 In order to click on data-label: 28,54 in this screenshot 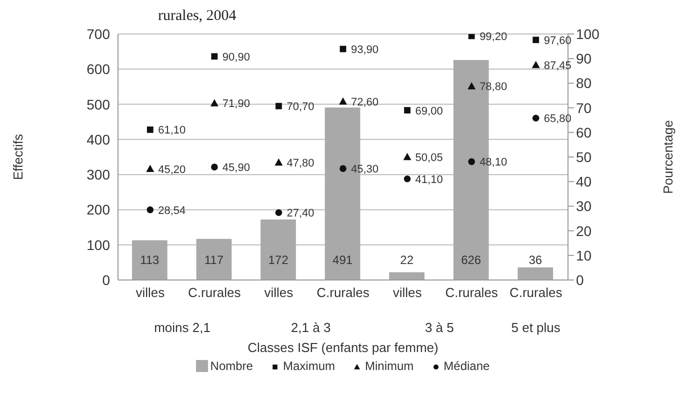, I will do `click(172, 210)`.